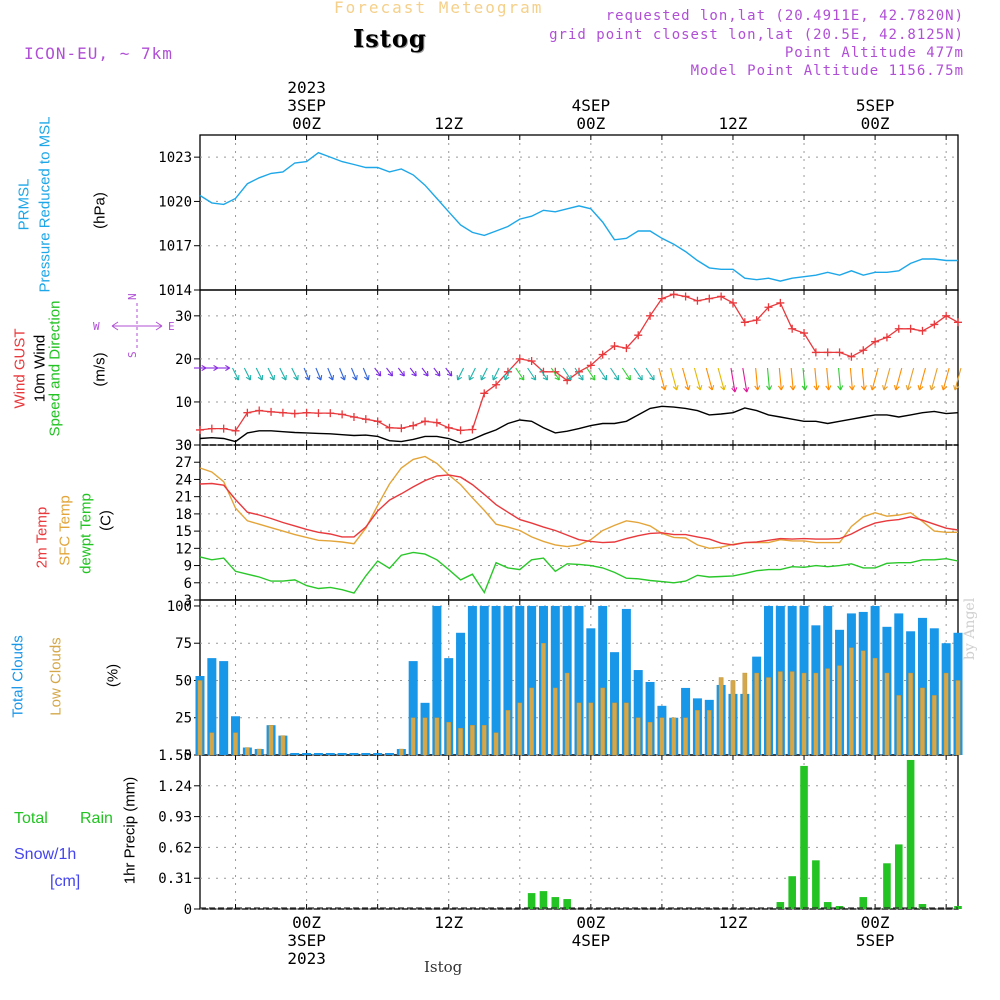  I want to click on y-tick-label: 0.31, so click(175, 879).